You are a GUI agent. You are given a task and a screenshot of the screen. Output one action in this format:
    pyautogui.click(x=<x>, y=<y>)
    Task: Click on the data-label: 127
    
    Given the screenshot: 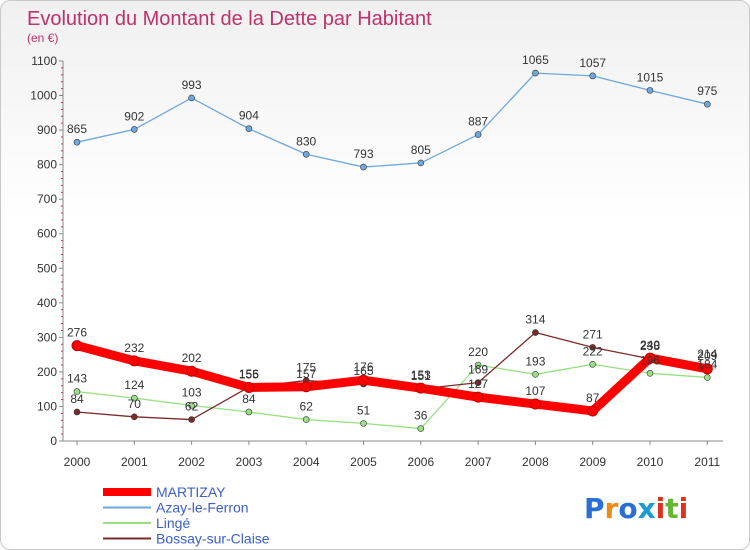 What is the action you would take?
    pyautogui.click(x=478, y=384)
    